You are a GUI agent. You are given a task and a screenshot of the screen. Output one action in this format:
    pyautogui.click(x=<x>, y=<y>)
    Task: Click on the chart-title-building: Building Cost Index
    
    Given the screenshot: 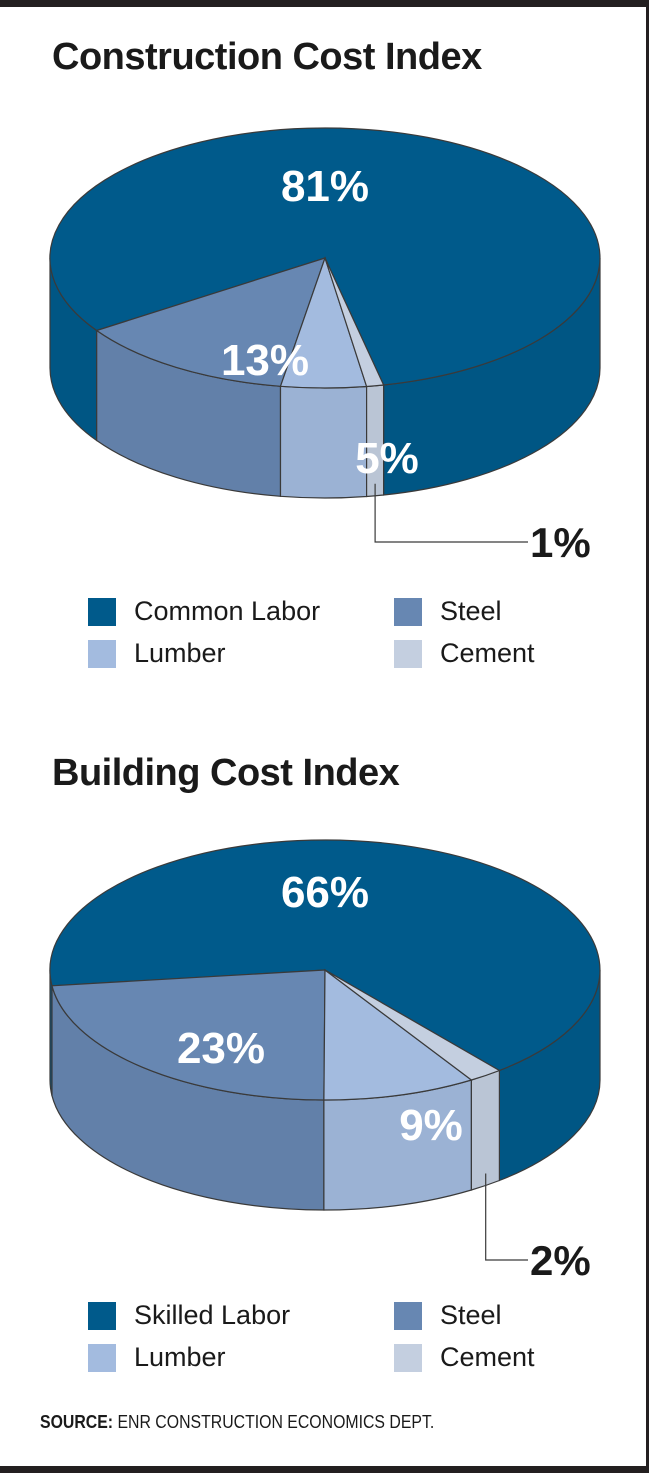 What is the action you would take?
    pyautogui.click(x=226, y=773)
    